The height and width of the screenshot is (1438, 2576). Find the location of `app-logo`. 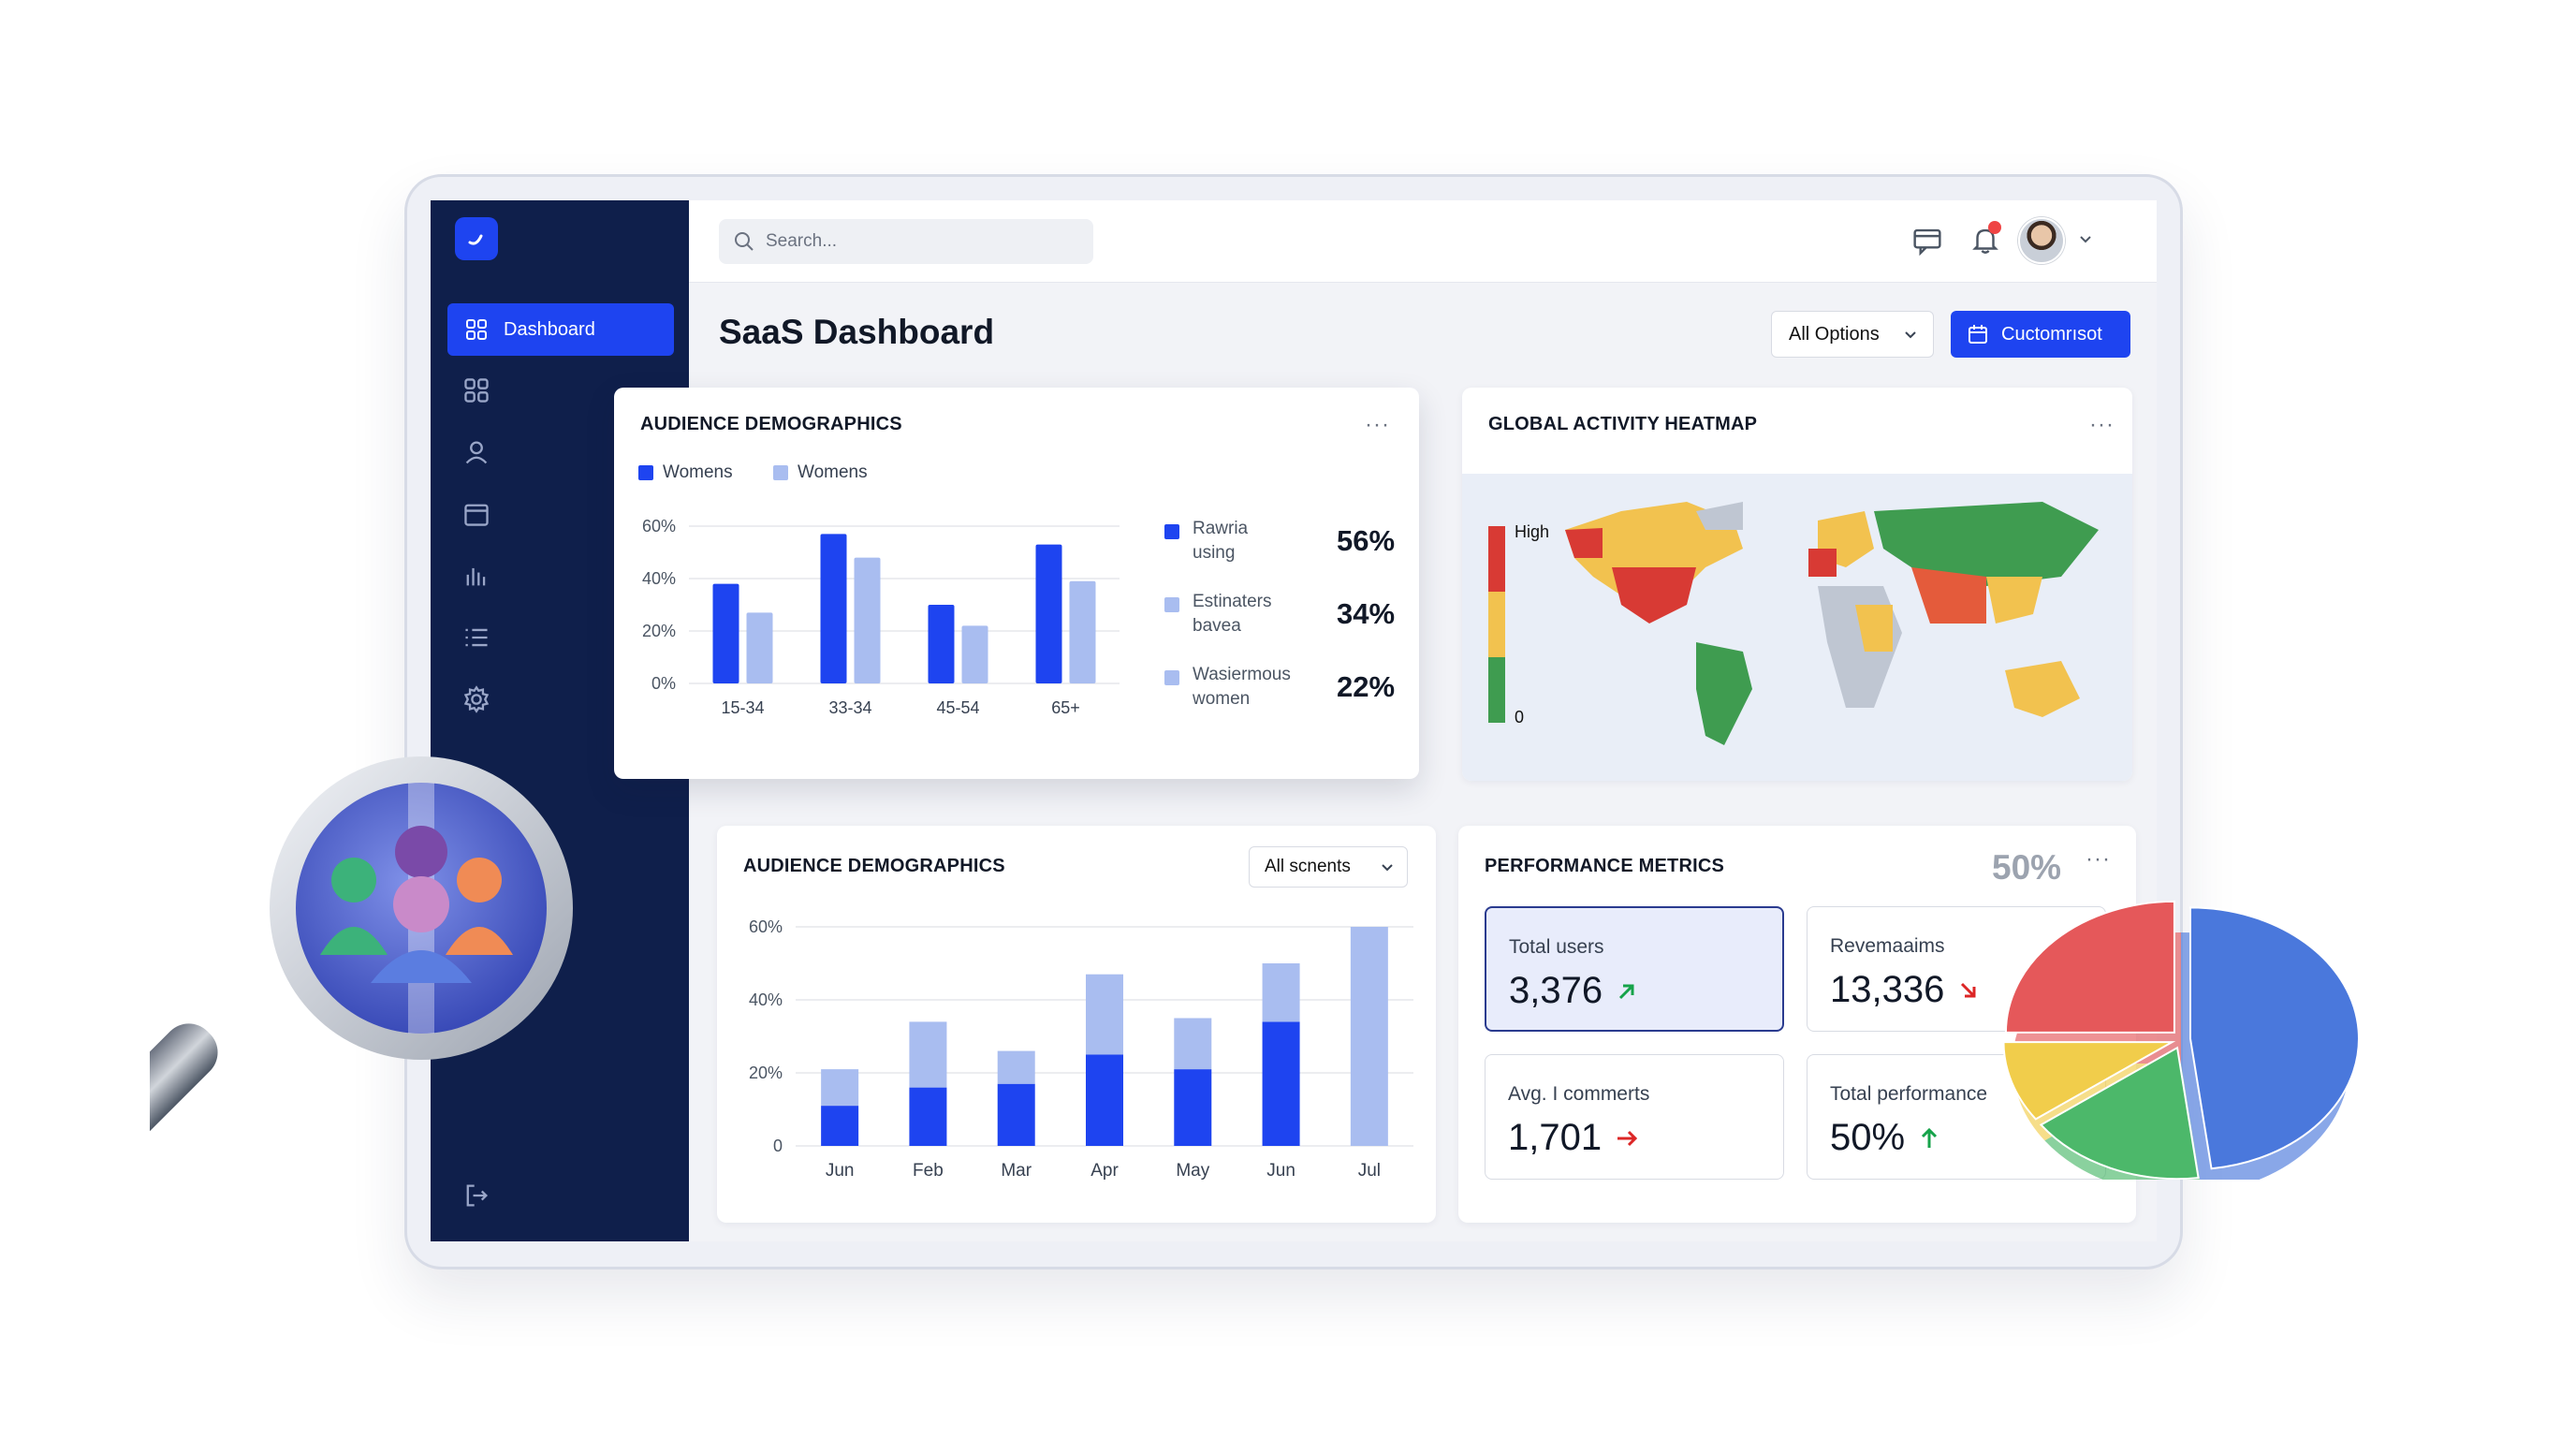

app-logo is located at coordinates (476, 238).